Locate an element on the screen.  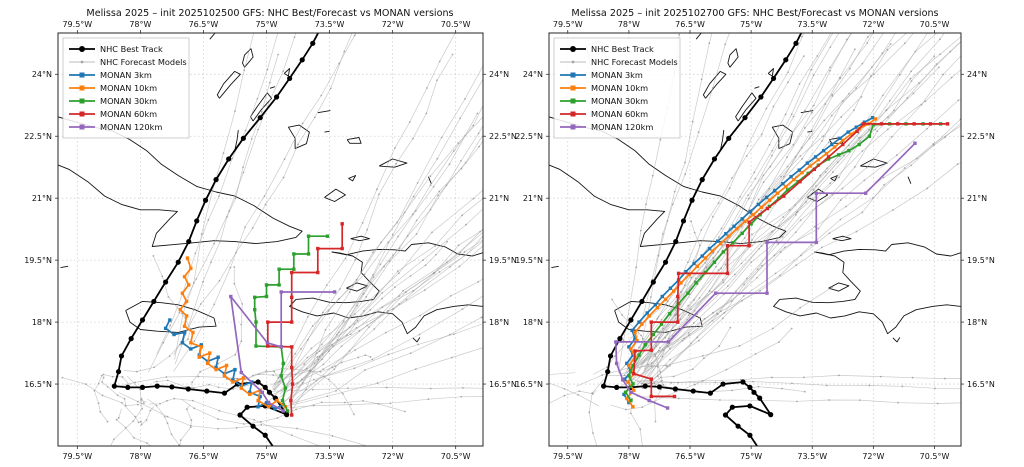
legend-swatch-square is located at coordinates (573, 75).